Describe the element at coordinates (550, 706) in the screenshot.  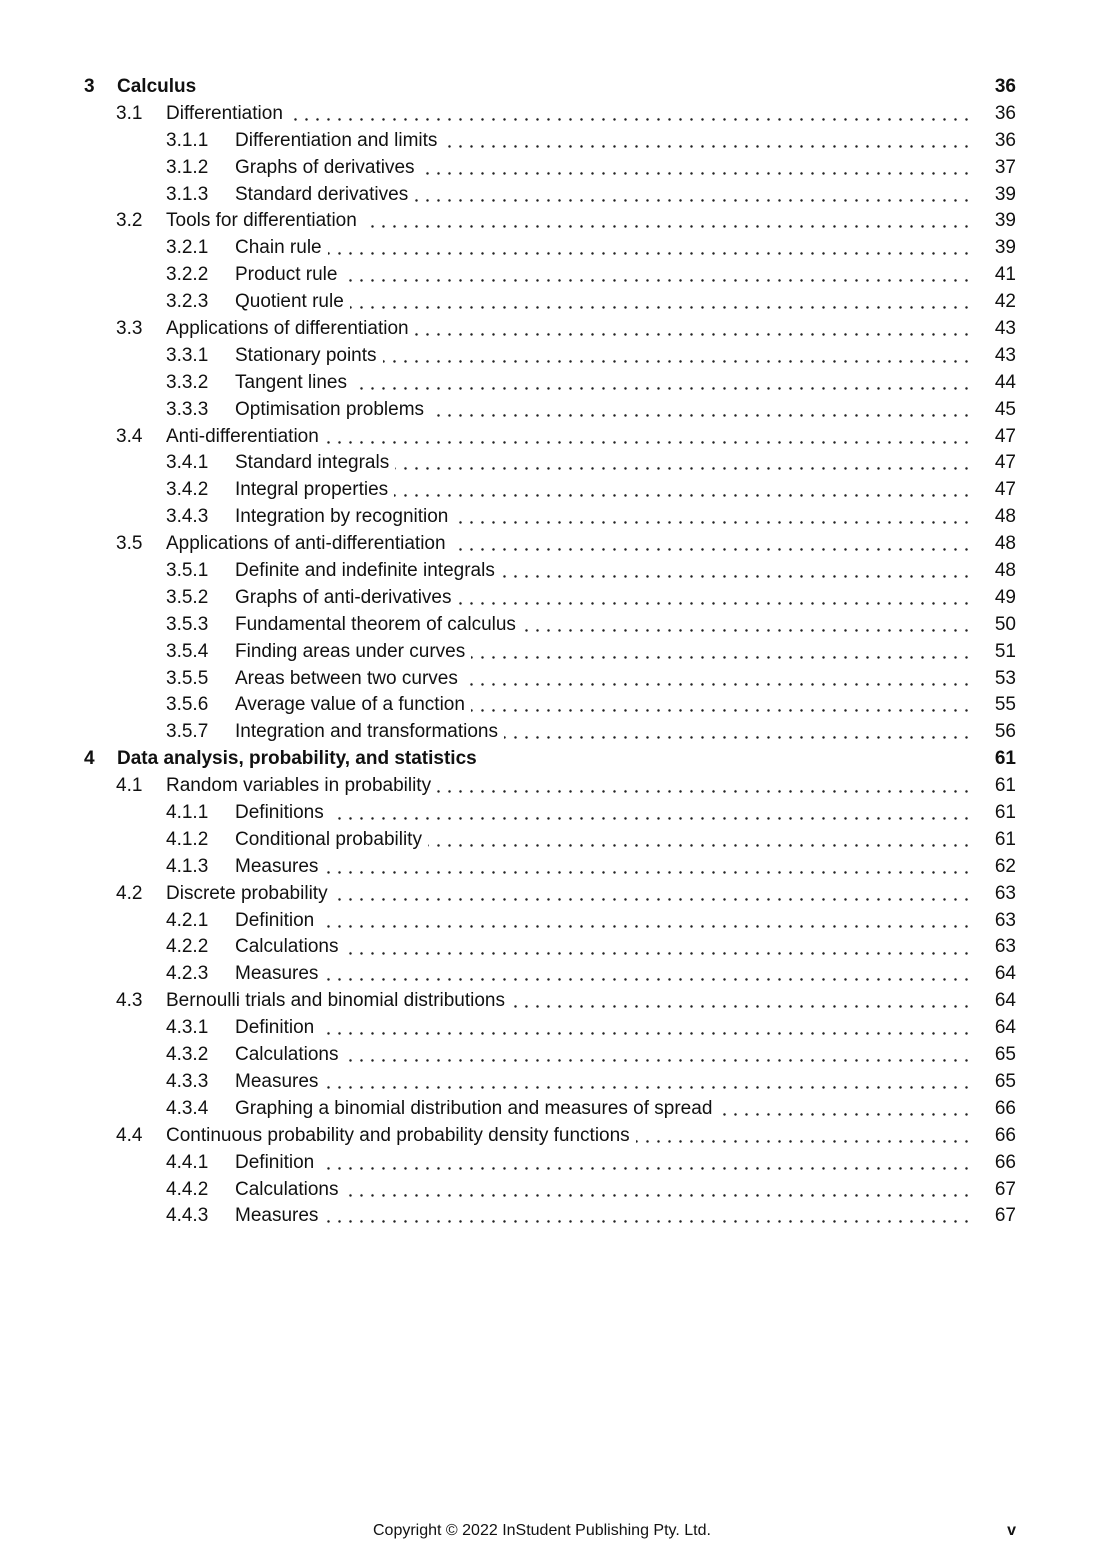
I see `toc-subsection-entry: 3.5.6 Average value of a function 55` at that location.